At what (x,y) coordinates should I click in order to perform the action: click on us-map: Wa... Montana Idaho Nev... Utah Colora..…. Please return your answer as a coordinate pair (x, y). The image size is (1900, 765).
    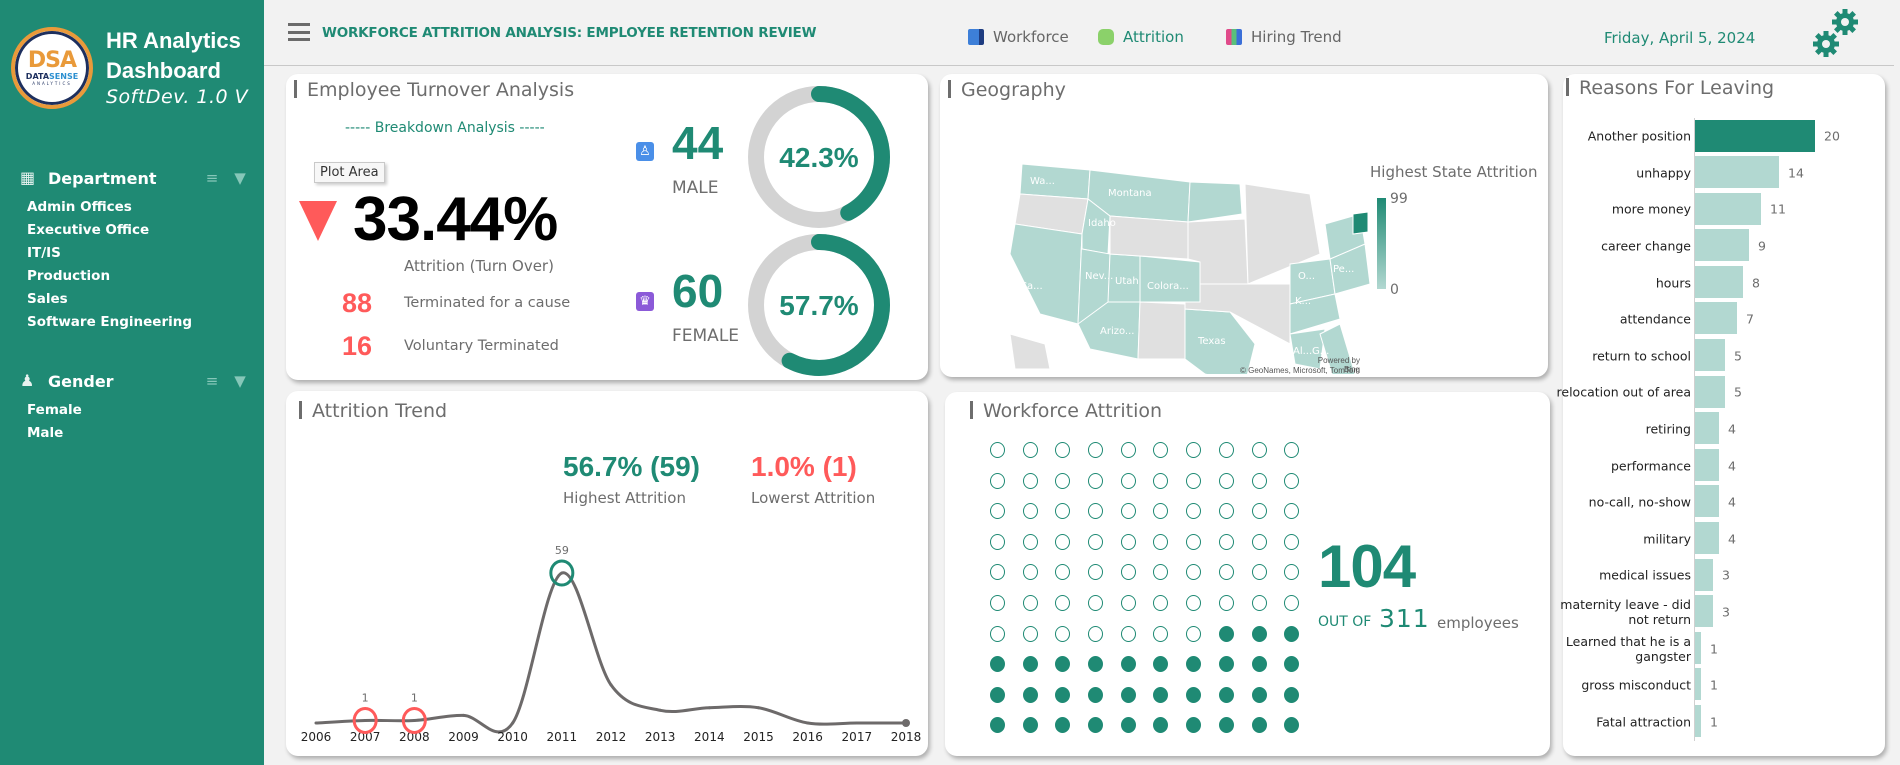
    Looking at the image, I should click on (1180, 259).